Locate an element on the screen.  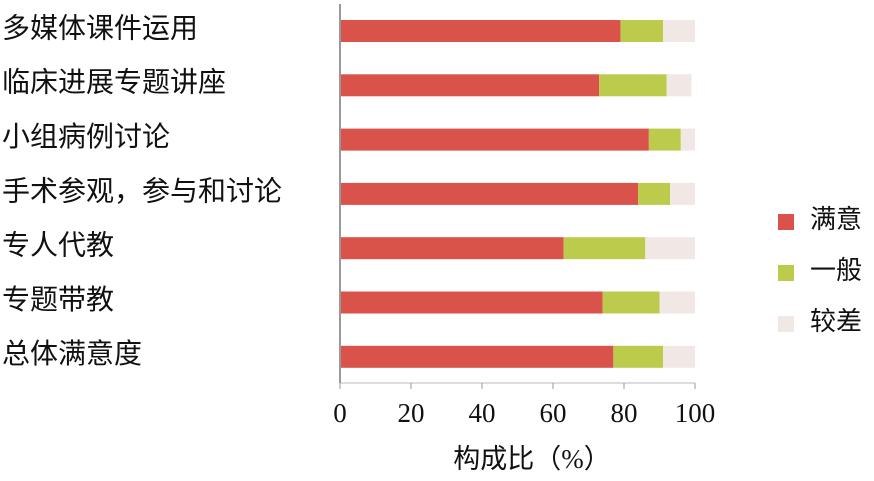
y-tick-label: 专人代教 is located at coordinates (58, 246).